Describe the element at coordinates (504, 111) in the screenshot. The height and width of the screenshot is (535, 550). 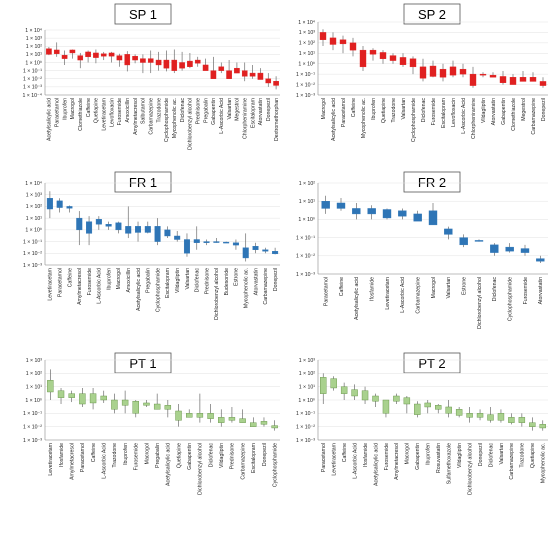
I see `category-label: Gabapentin` at that location.